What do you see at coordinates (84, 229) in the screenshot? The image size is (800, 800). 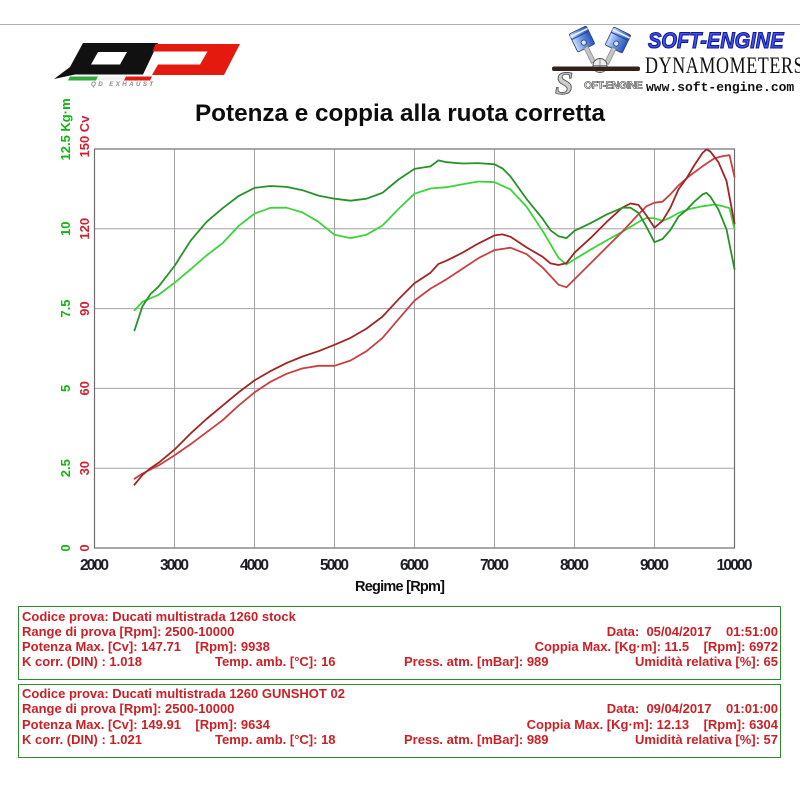 I see `svg-text: 120` at bounding box center [84, 229].